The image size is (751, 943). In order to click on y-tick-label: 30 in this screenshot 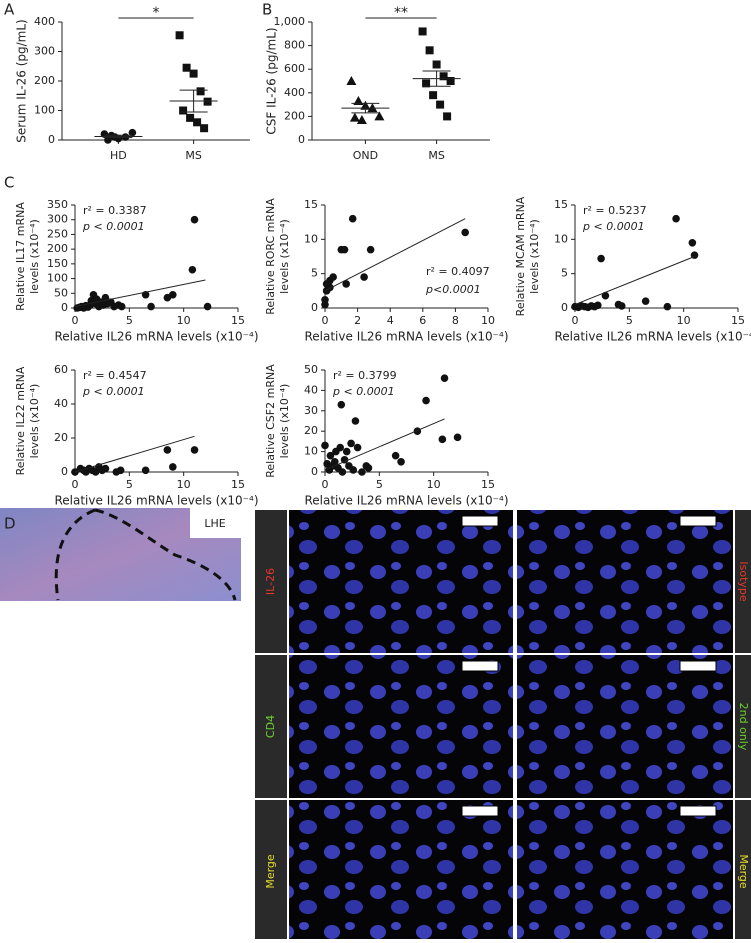, I will do `click(311, 410)`.